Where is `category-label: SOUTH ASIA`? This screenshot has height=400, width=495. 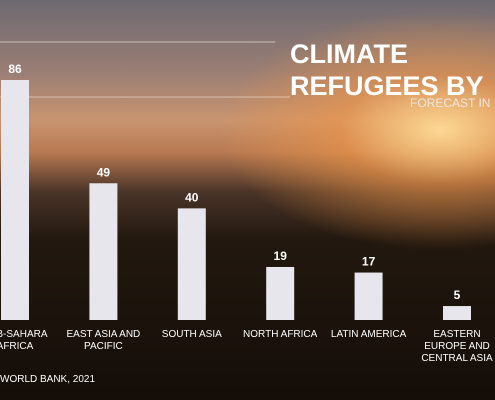
category-label: SOUTH ASIA is located at coordinates (191, 334).